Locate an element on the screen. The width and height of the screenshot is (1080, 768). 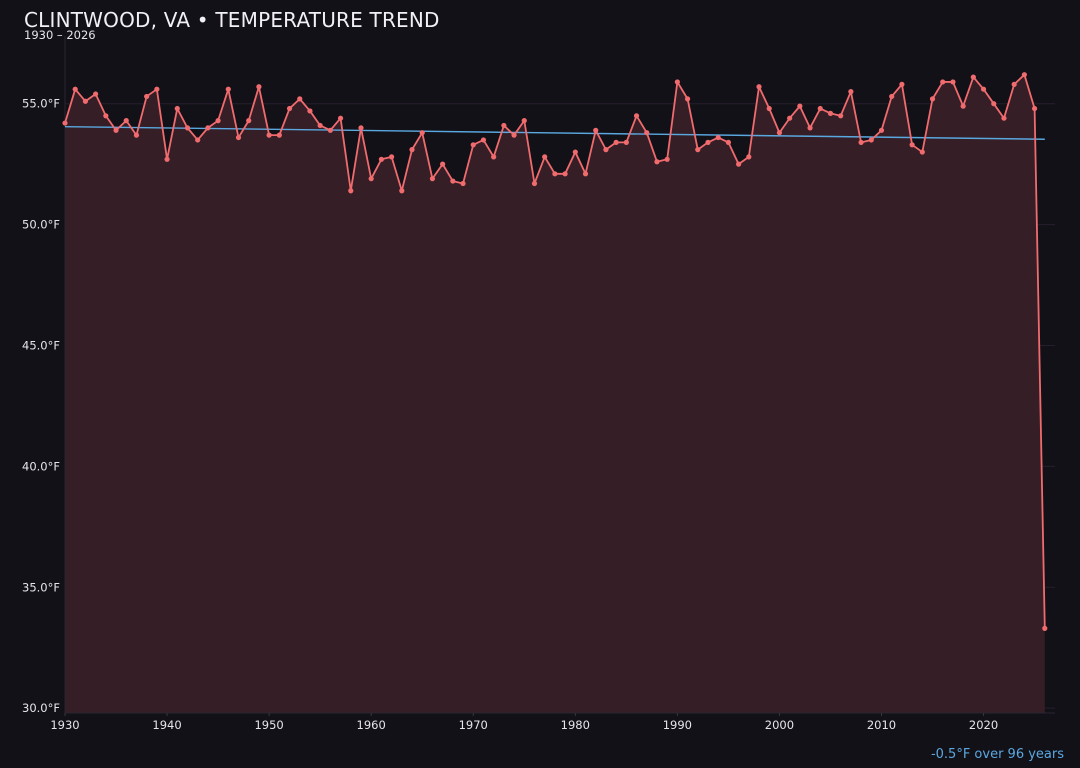
y-tick-label: 30.0°F is located at coordinates (41, 708).